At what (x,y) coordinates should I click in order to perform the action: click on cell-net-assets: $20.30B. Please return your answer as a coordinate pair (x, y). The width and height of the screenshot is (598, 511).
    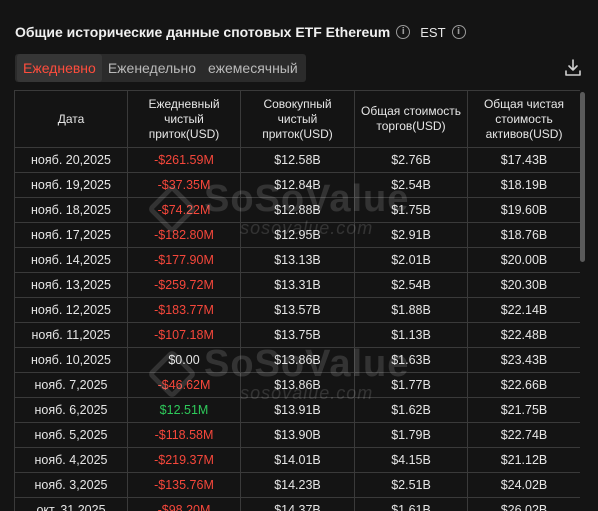
    Looking at the image, I should click on (523, 285).